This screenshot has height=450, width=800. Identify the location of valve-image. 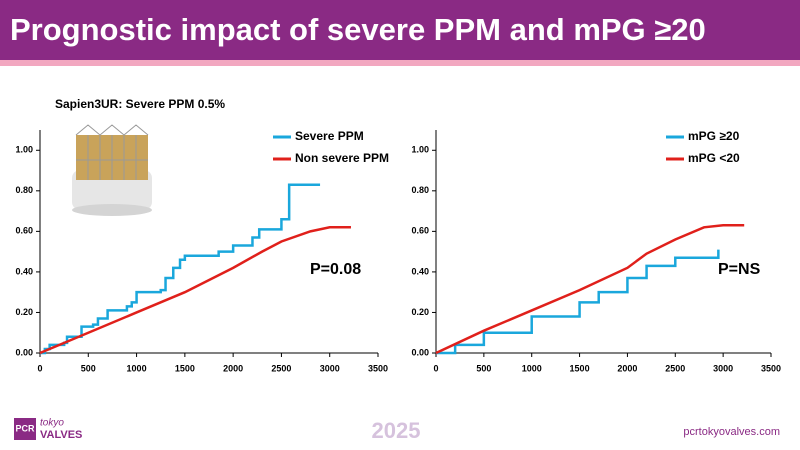
(112, 170).